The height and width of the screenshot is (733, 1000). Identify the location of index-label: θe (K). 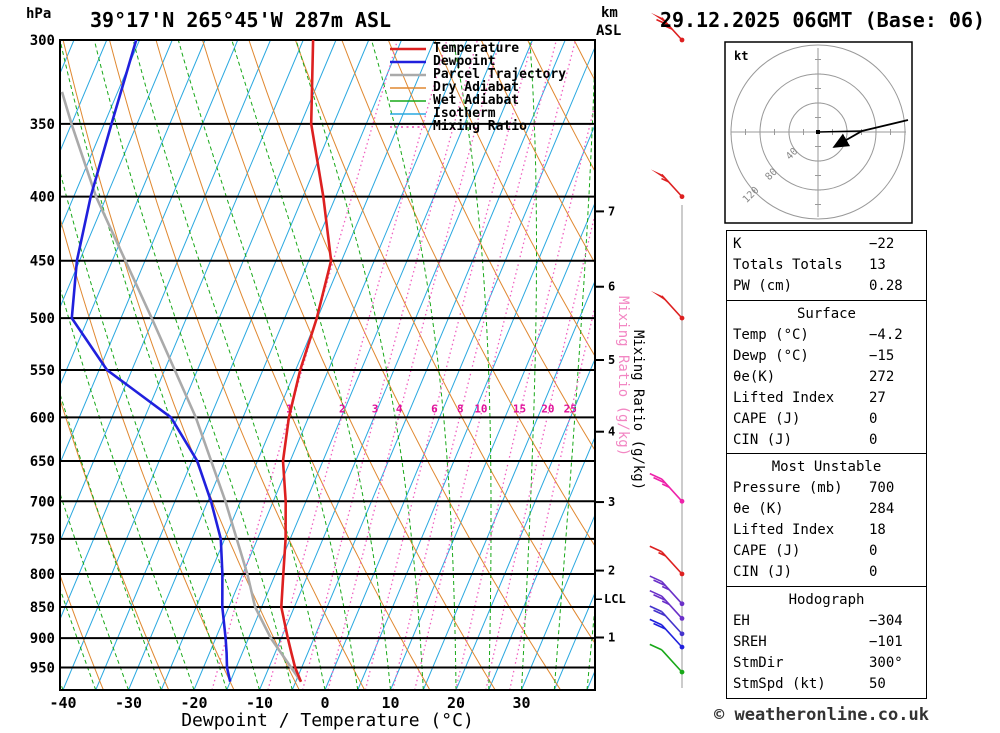
(758, 509).